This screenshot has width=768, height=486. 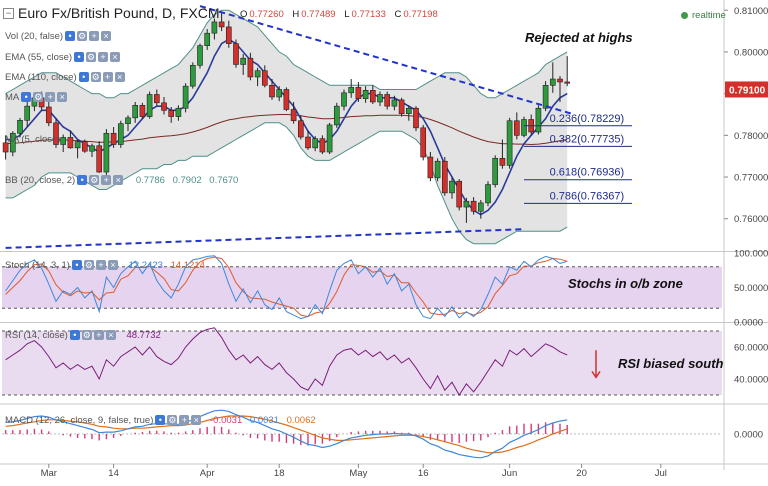 I want to click on indicator-ema55: EMA (55, close) • ⚙ + ×, so click(x=63, y=57).